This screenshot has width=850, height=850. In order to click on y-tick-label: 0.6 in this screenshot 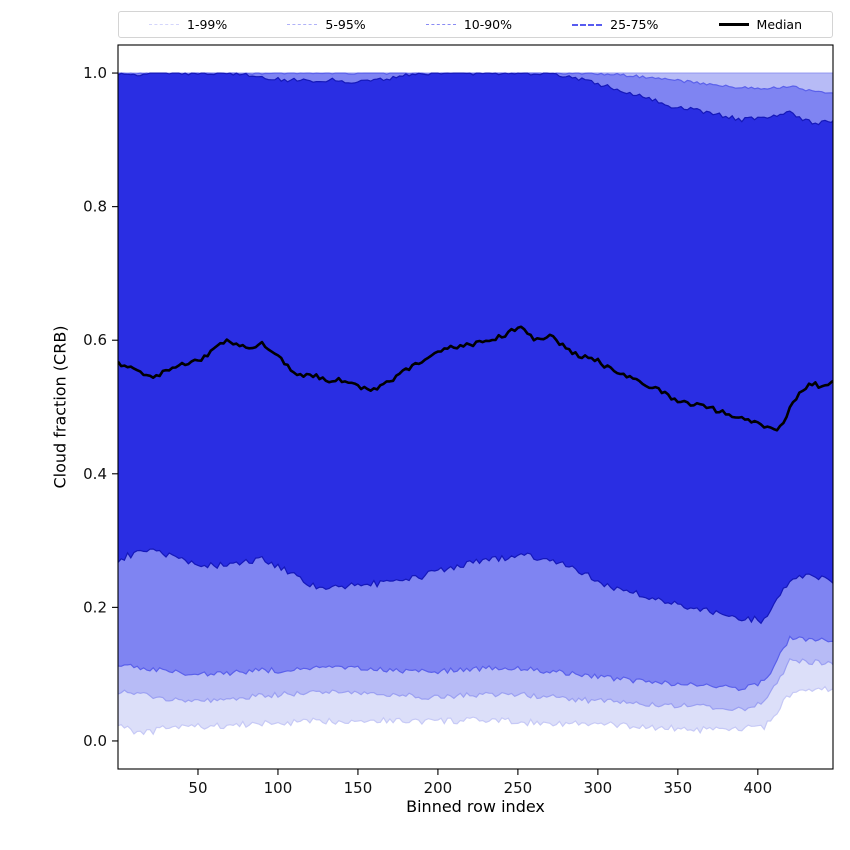, I will do `click(95, 340)`.